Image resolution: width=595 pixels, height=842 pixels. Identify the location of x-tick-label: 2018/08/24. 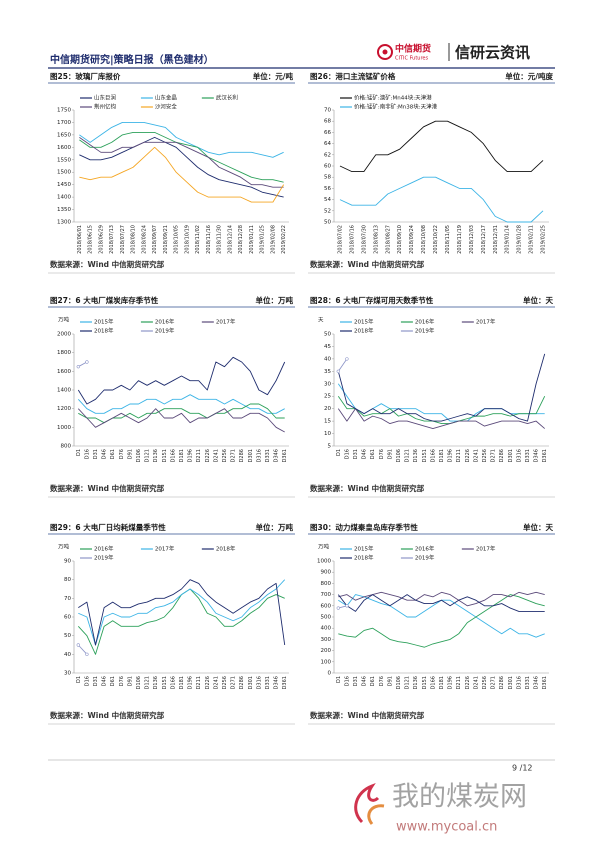
(144, 239).